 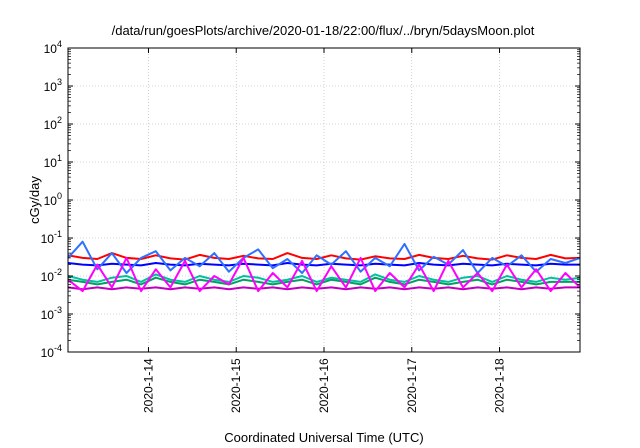 What do you see at coordinates (51, 351) in the screenshot?
I see `y-tick-label: 10⁻⁴` at bounding box center [51, 351].